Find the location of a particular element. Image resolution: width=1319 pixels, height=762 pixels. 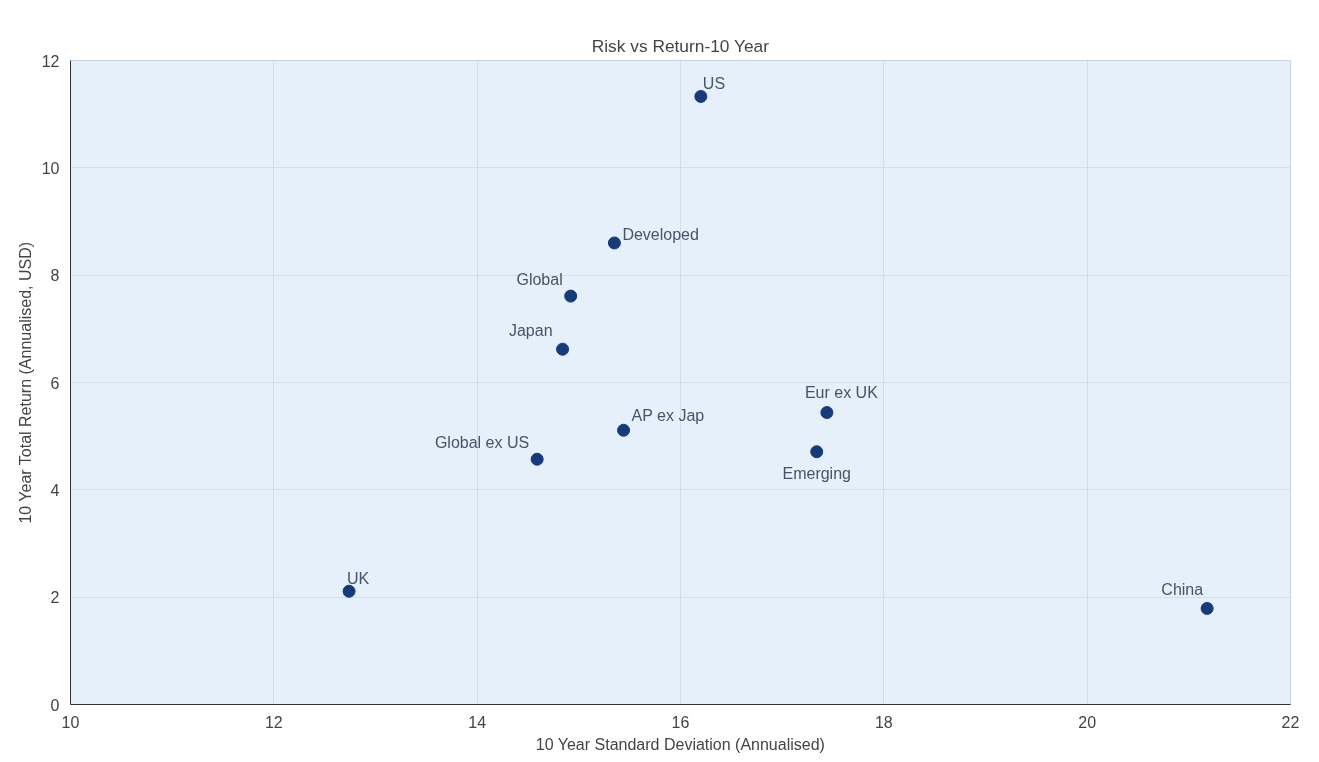

x-tick-label: 16 is located at coordinates (680, 722).